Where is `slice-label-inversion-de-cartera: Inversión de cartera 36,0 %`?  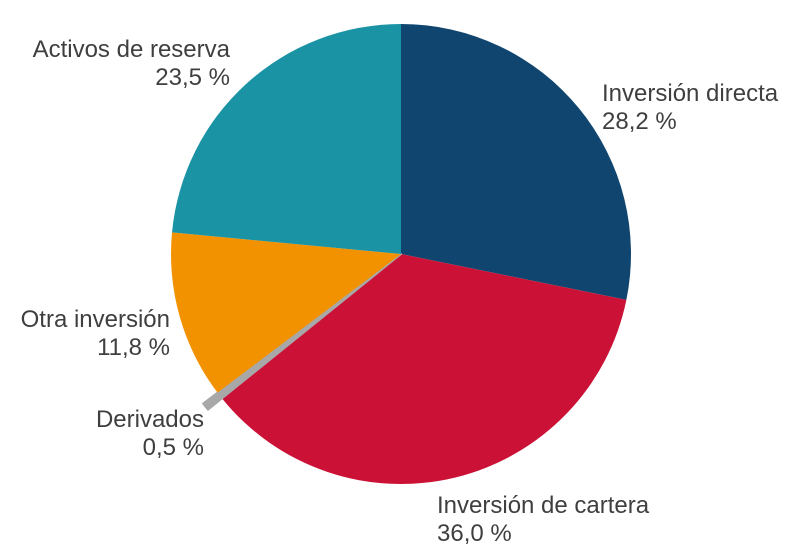
slice-label-inversion-de-cartera: Inversión de cartera 36,0 % is located at coordinates (543, 520).